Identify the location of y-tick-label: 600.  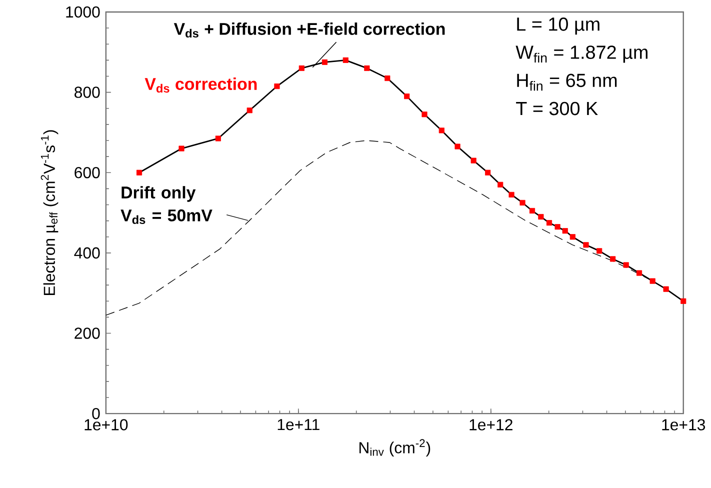
(87, 172).